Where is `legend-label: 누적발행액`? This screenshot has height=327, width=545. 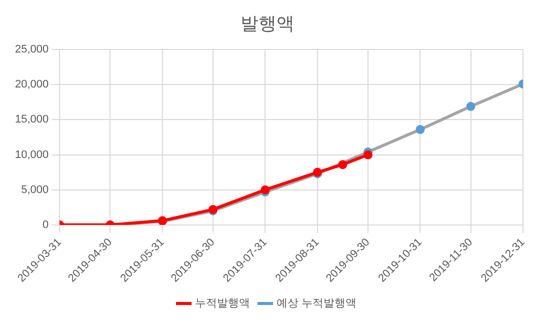 legend-label: 누적발행액 is located at coordinates (222, 303).